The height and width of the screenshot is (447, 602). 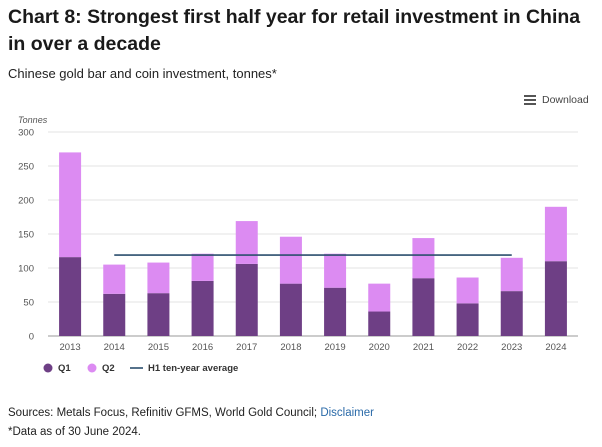 I want to click on x-tick-label: 2024, so click(x=555, y=347).